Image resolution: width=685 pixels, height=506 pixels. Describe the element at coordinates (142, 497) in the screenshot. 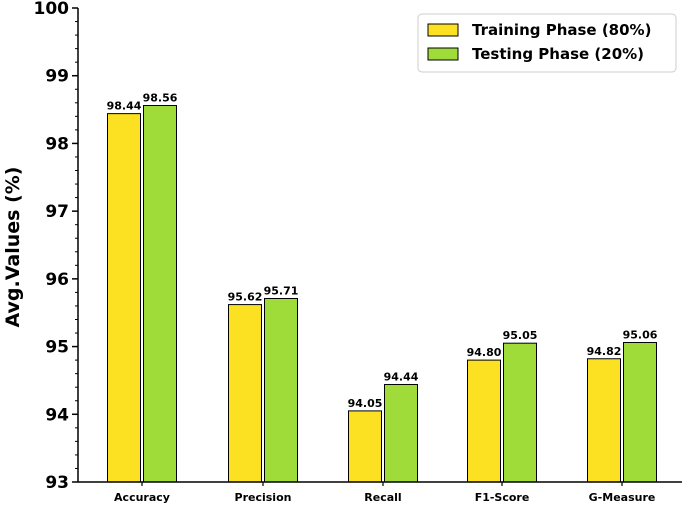

I see `x-tick-label: Accuracy` at that location.